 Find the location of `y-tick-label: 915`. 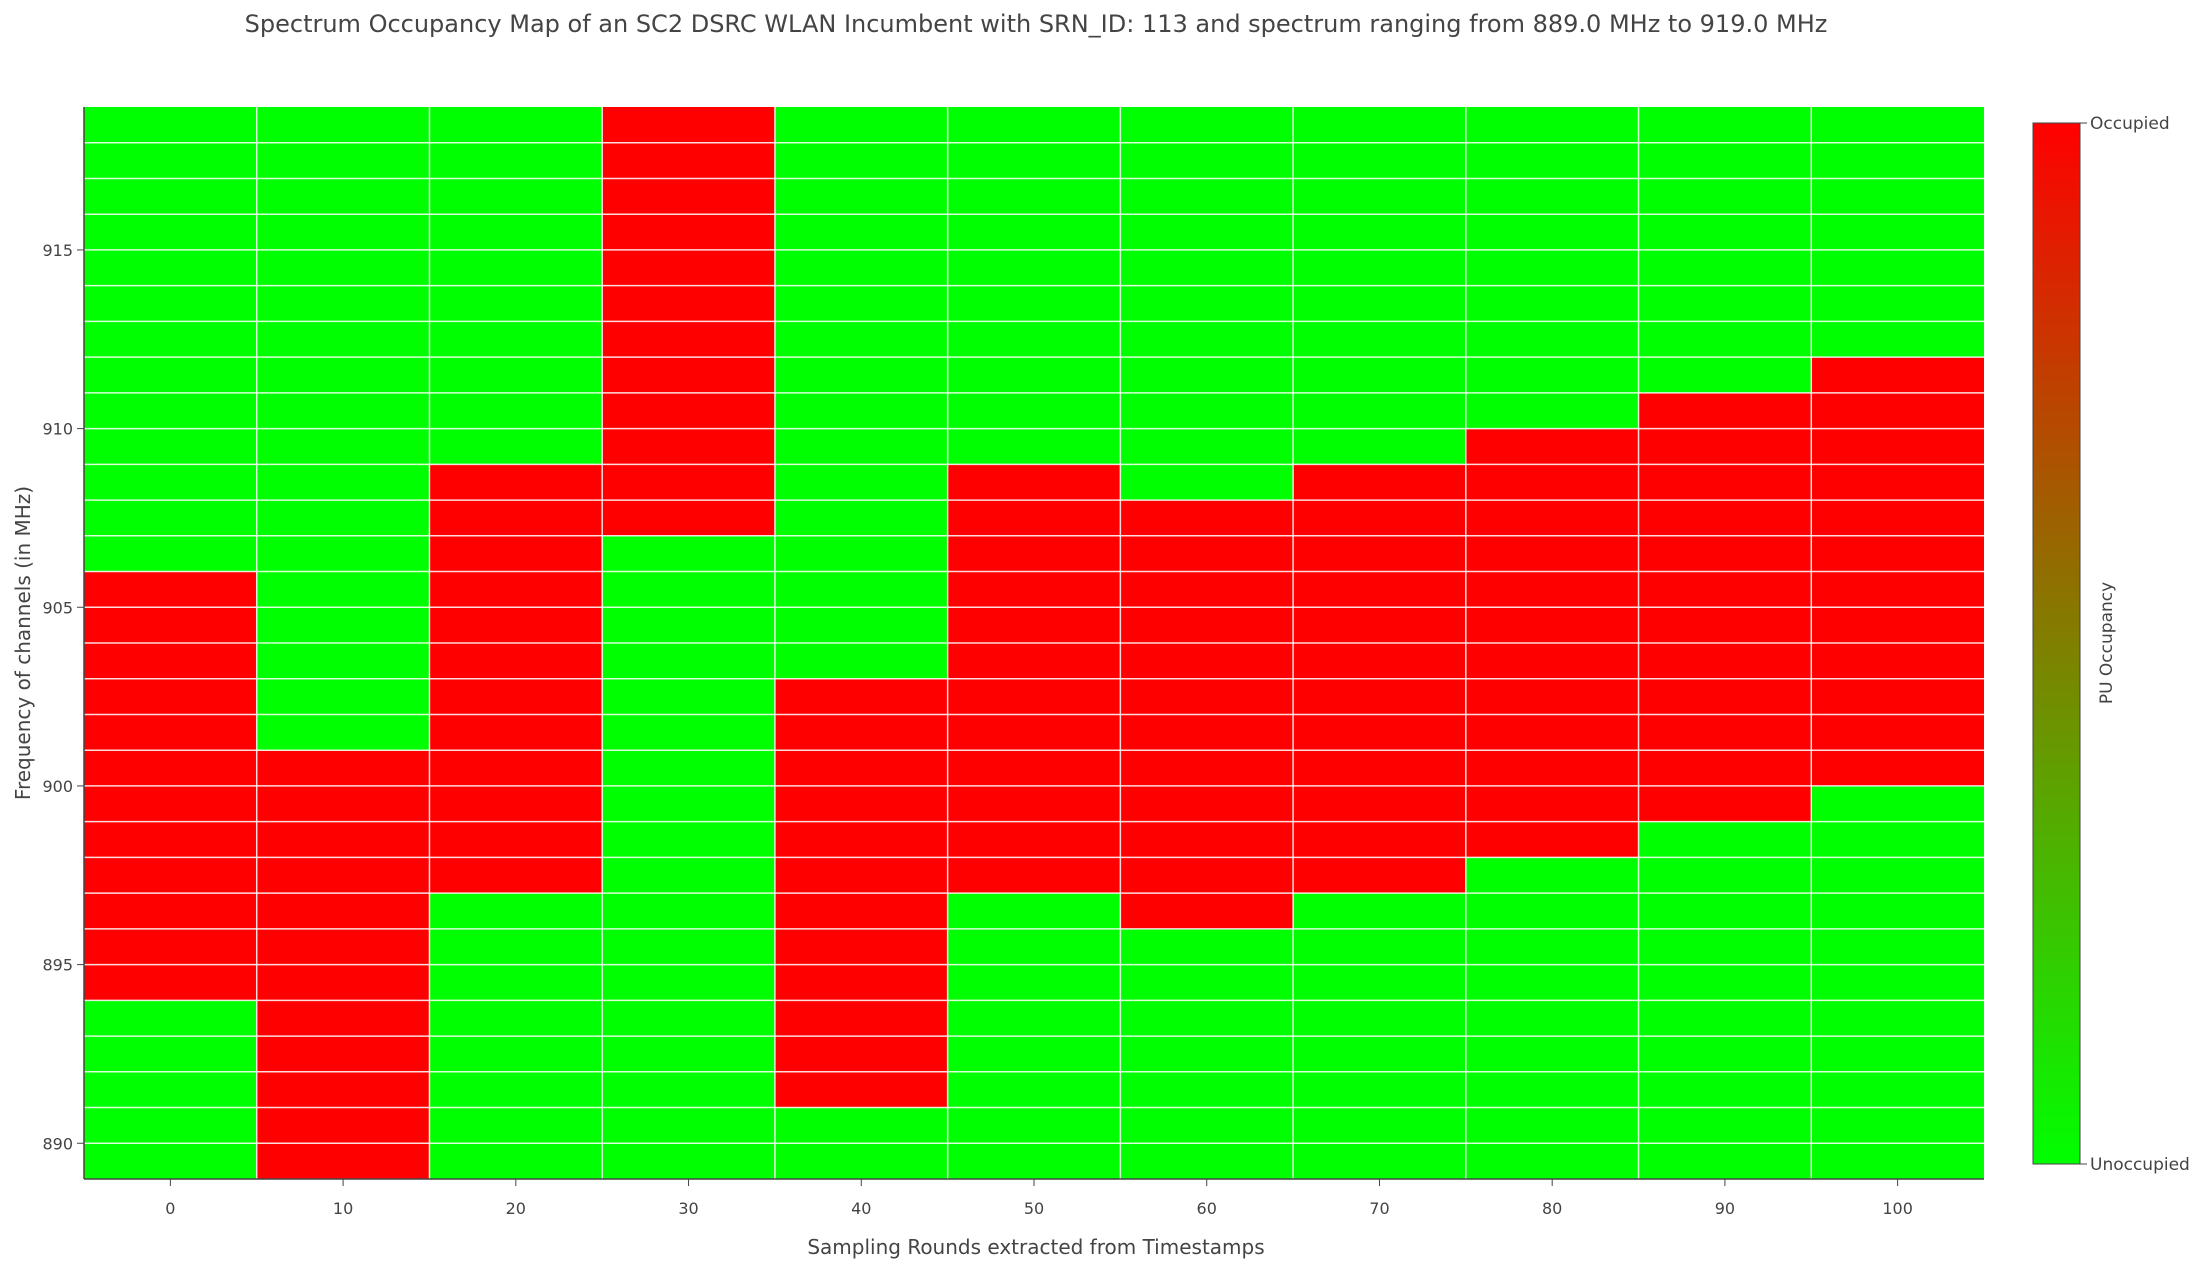

y-tick-label: 915 is located at coordinates (57, 250).